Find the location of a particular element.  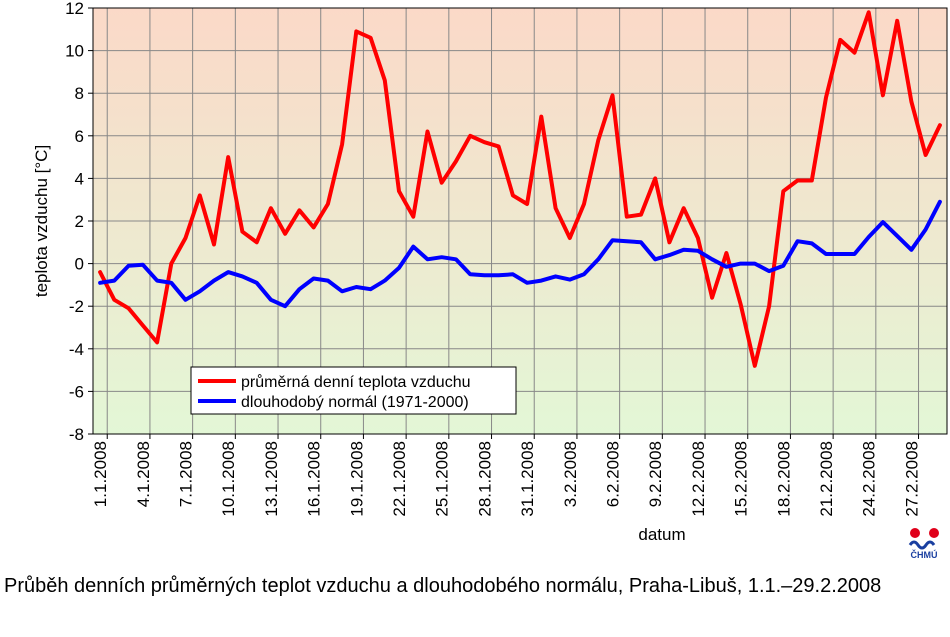

y-tick-label: 4 is located at coordinates (79, 178).